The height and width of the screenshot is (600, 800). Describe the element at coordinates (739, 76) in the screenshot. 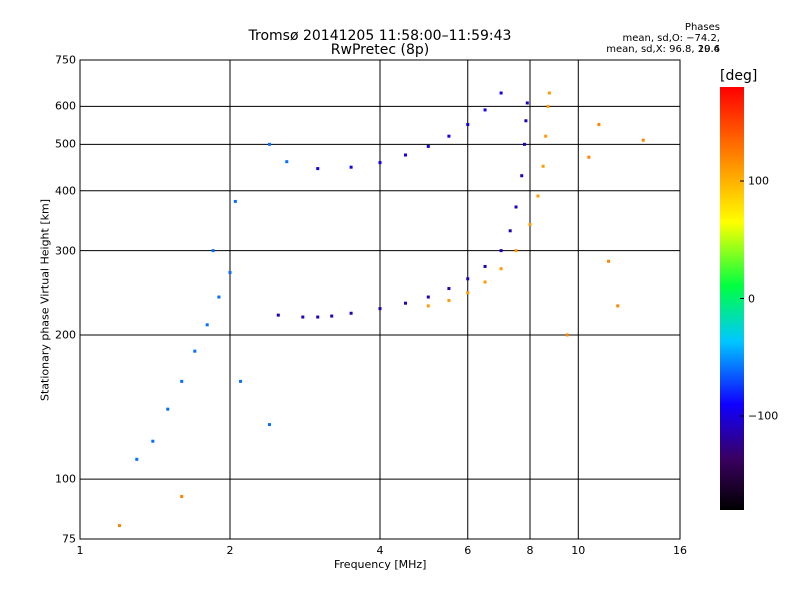

I see `colorbar-label: [deg]` at that location.